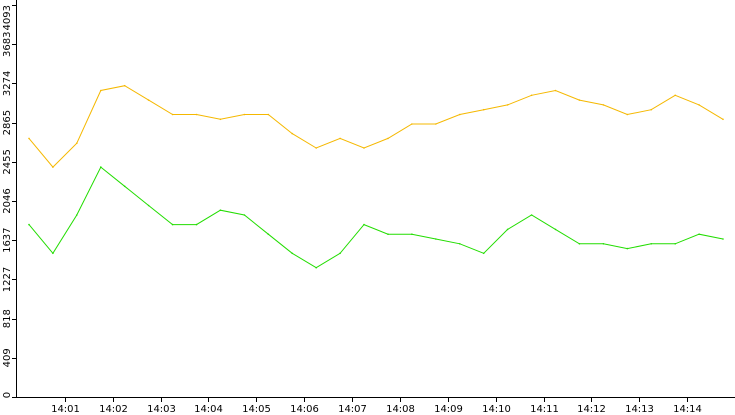 The width and height of the screenshot is (735, 415). Describe the element at coordinates (544, 409) in the screenshot. I see `x-tick-label: 14:11` at that location.